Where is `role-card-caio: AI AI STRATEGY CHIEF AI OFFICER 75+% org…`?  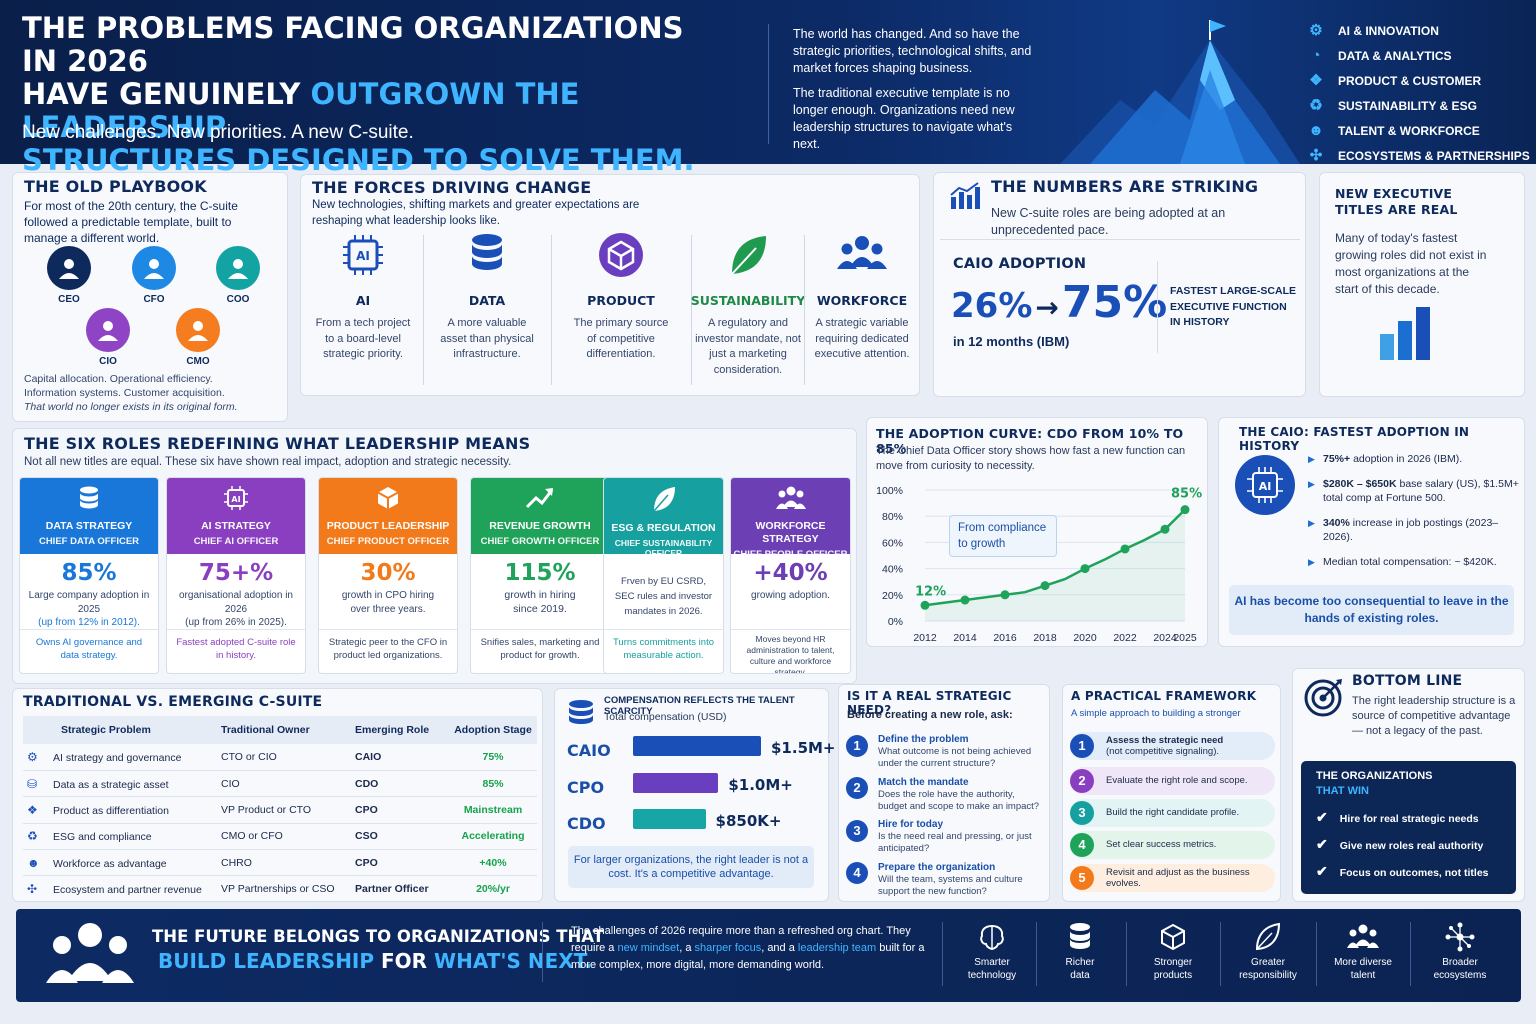 role-card-caio: AI AI STRATEGY CHIEF AI OFFICER 75+% org… is located at coordinates (236, 575).